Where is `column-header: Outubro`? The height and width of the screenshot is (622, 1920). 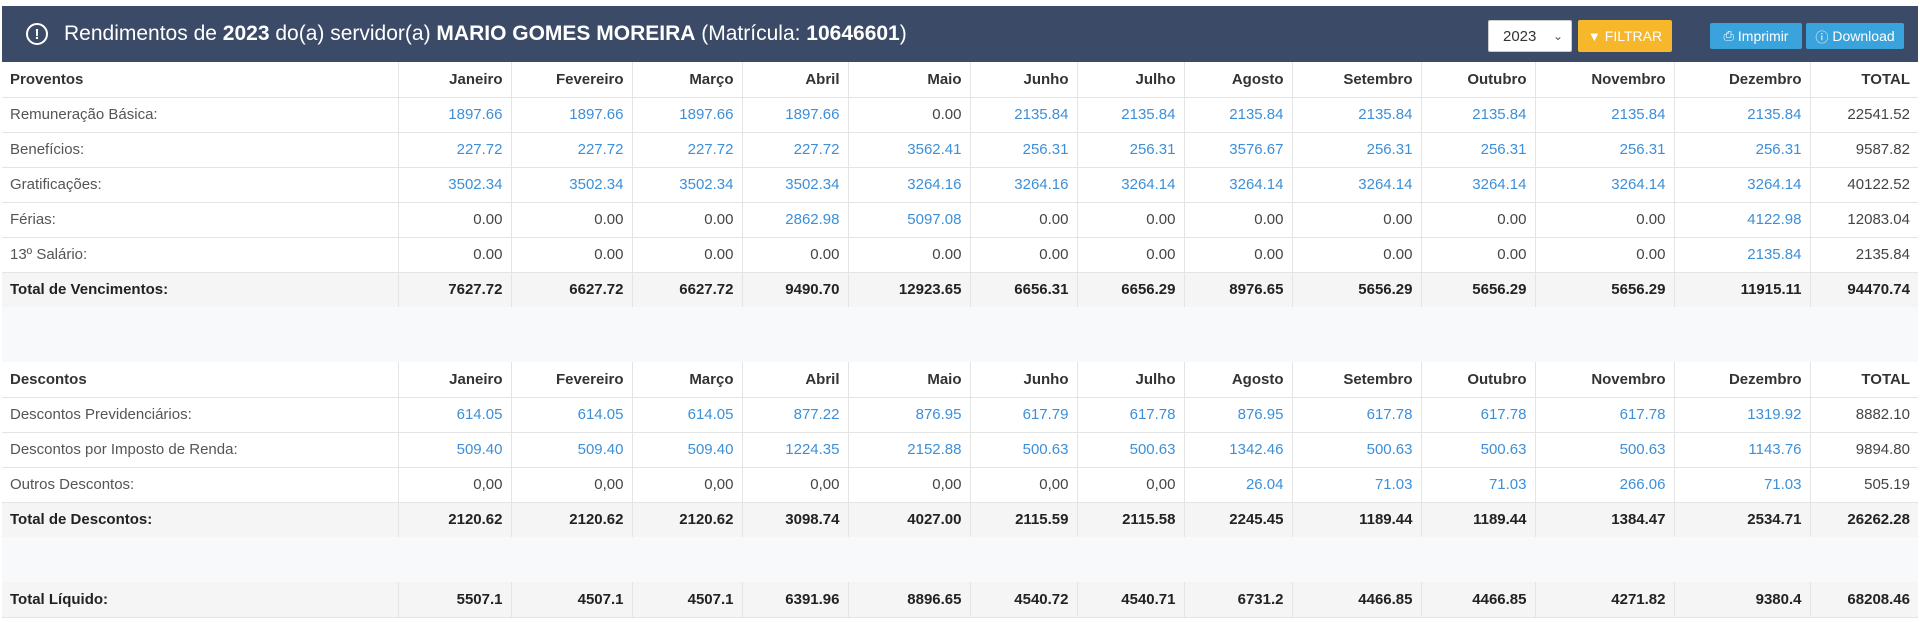 column-header: Outubro is located at coordinates (1477, 380).